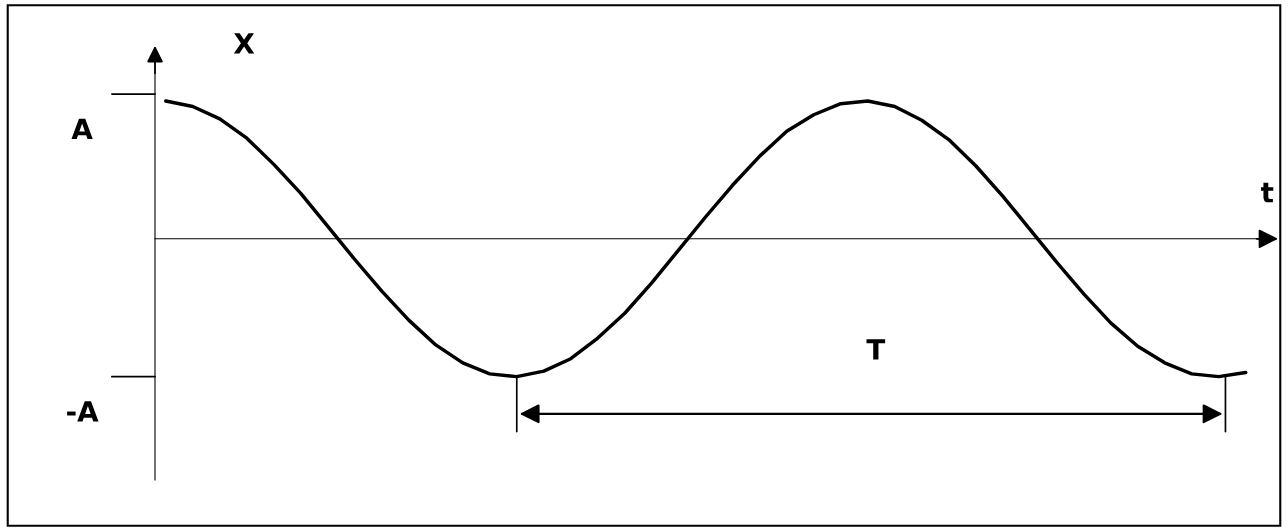 The height and width of the screenshot is (531, 1288). Describe the element at coordinates (244, 43) in the screenshot. I see `y-axis-title: X` at that location.